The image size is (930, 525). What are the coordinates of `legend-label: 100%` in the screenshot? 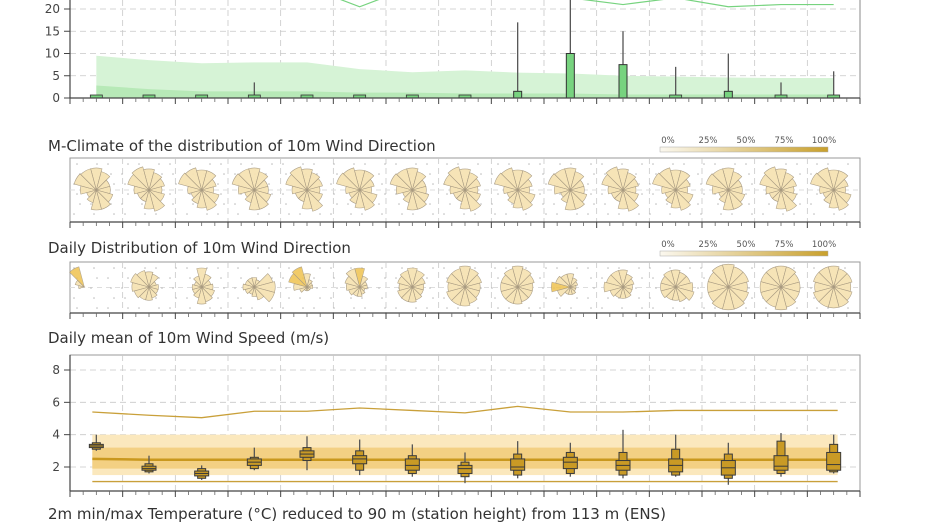 It's located at (824, 245).